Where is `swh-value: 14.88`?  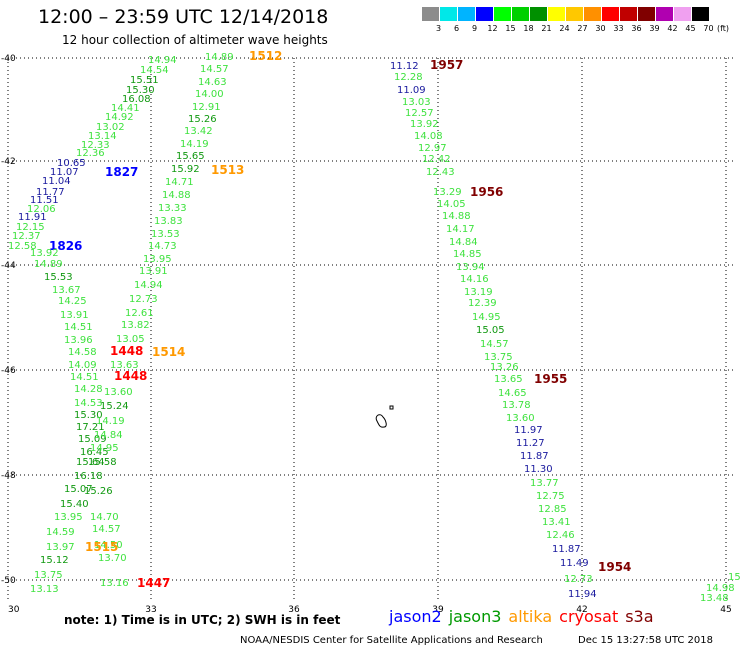
swh-value: 14.88 is located at coordinates (456, 216).